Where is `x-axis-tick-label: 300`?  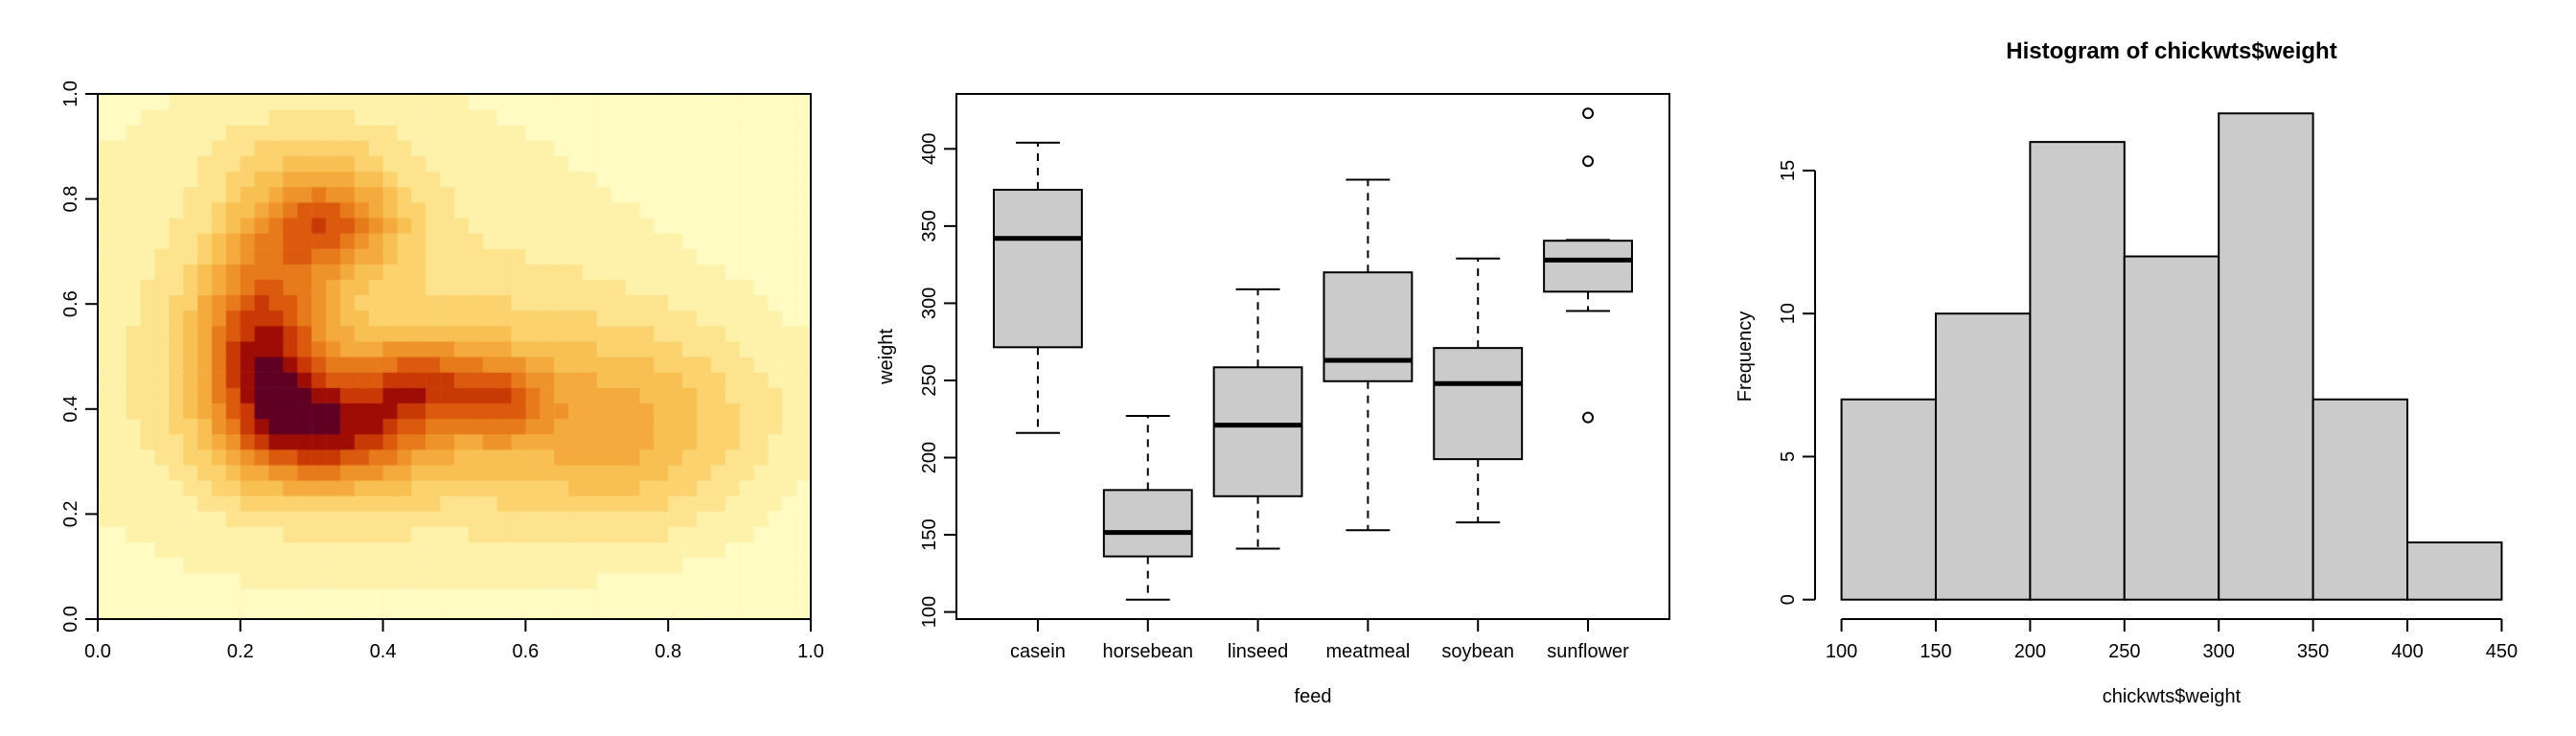 x-axis-tick-label: 300 is located at coordinates (2219, 651).